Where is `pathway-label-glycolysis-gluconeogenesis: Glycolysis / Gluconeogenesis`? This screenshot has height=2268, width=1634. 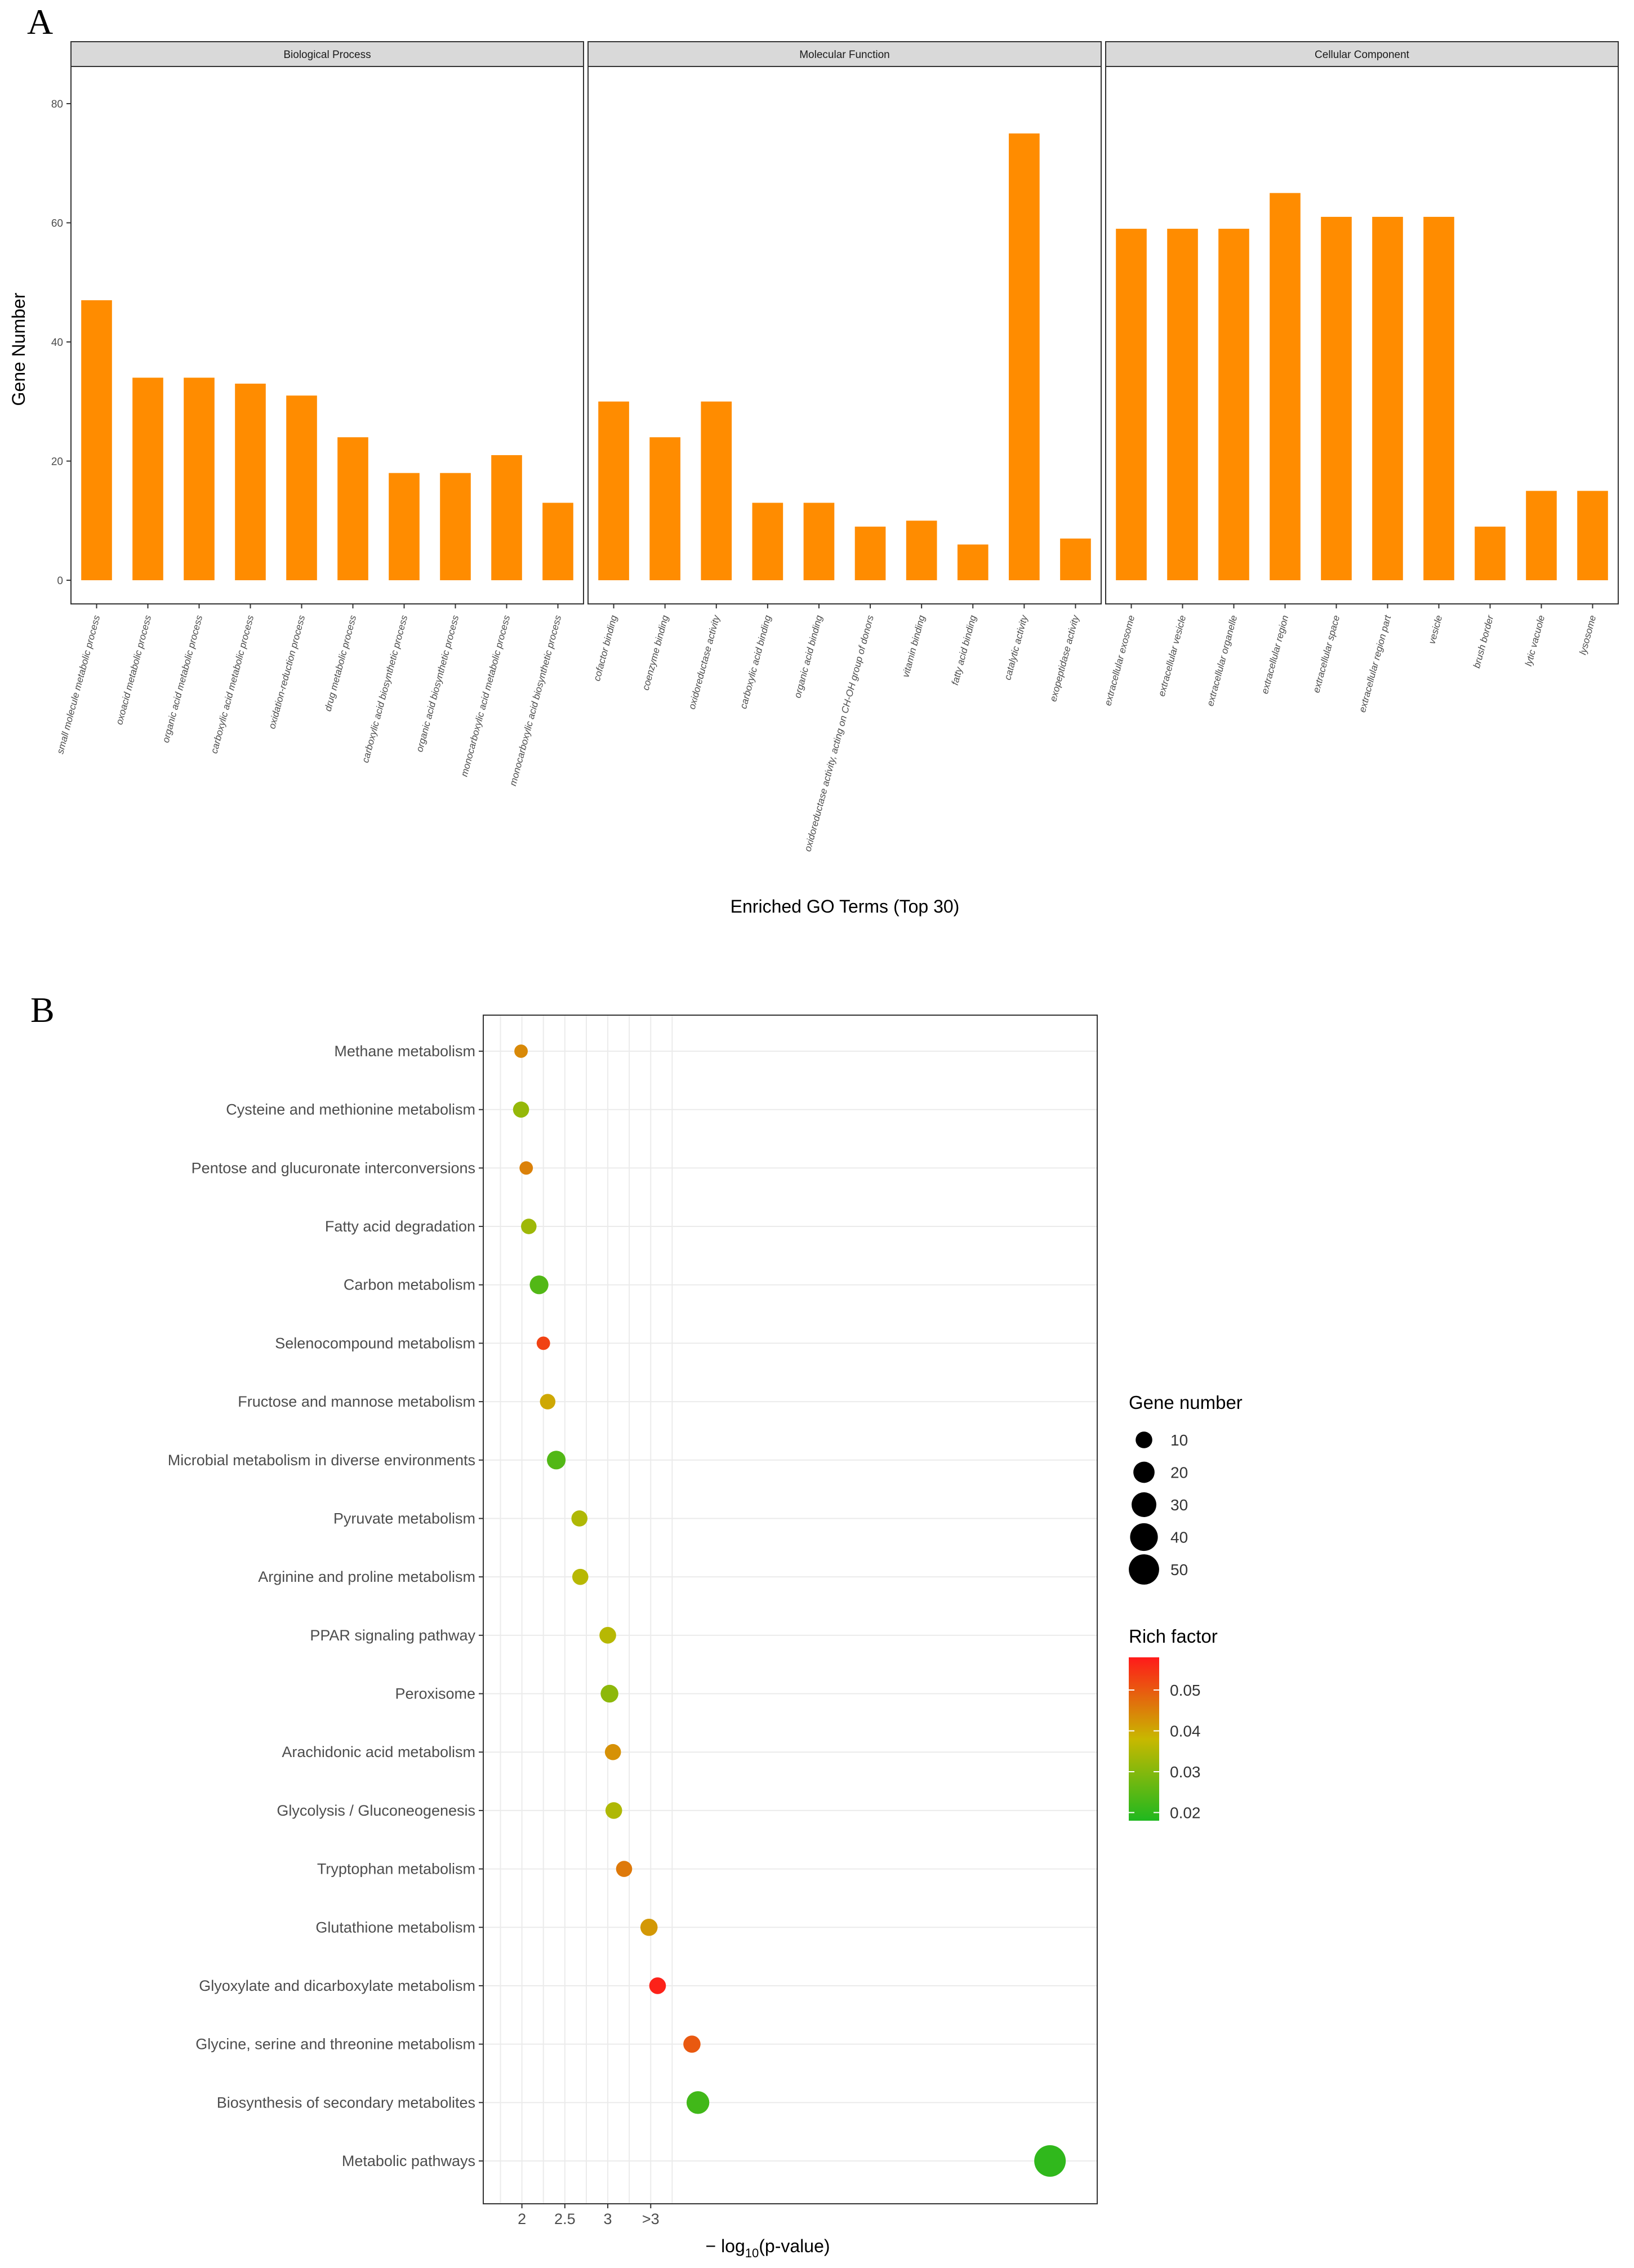
pathway-label-glycolysis-gluconeogenesis: Glycolysis / Gluconeogenesis is located at coordinates (376, 1810).